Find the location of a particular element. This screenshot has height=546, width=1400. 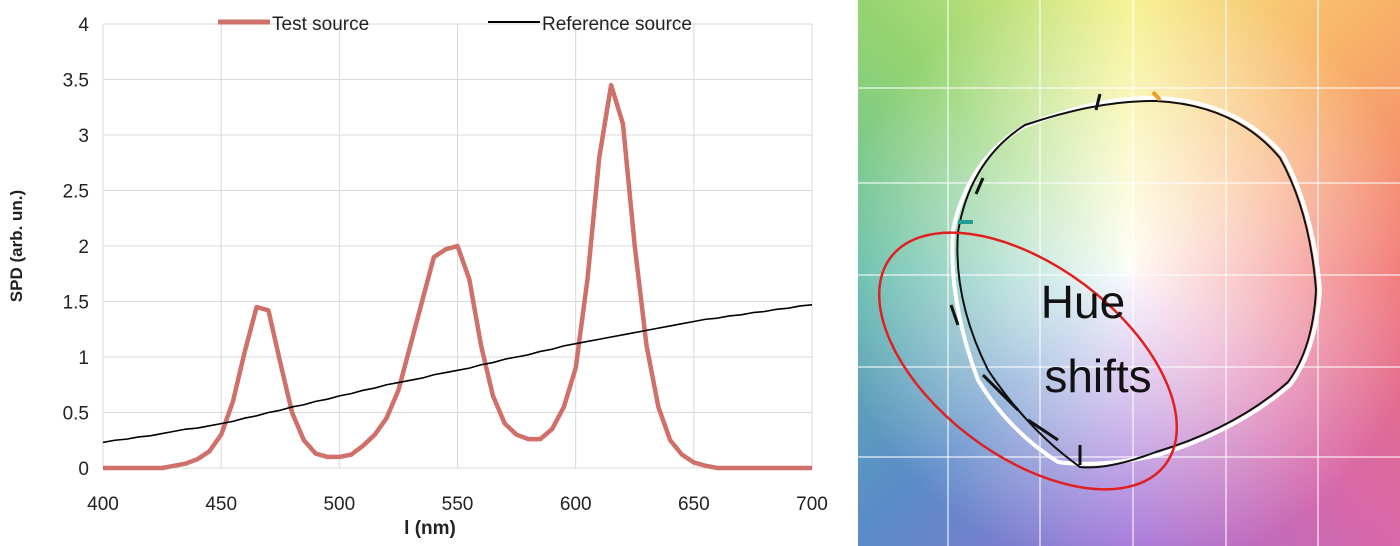

legend-label: Reference source is located at coordinates (617, 24).